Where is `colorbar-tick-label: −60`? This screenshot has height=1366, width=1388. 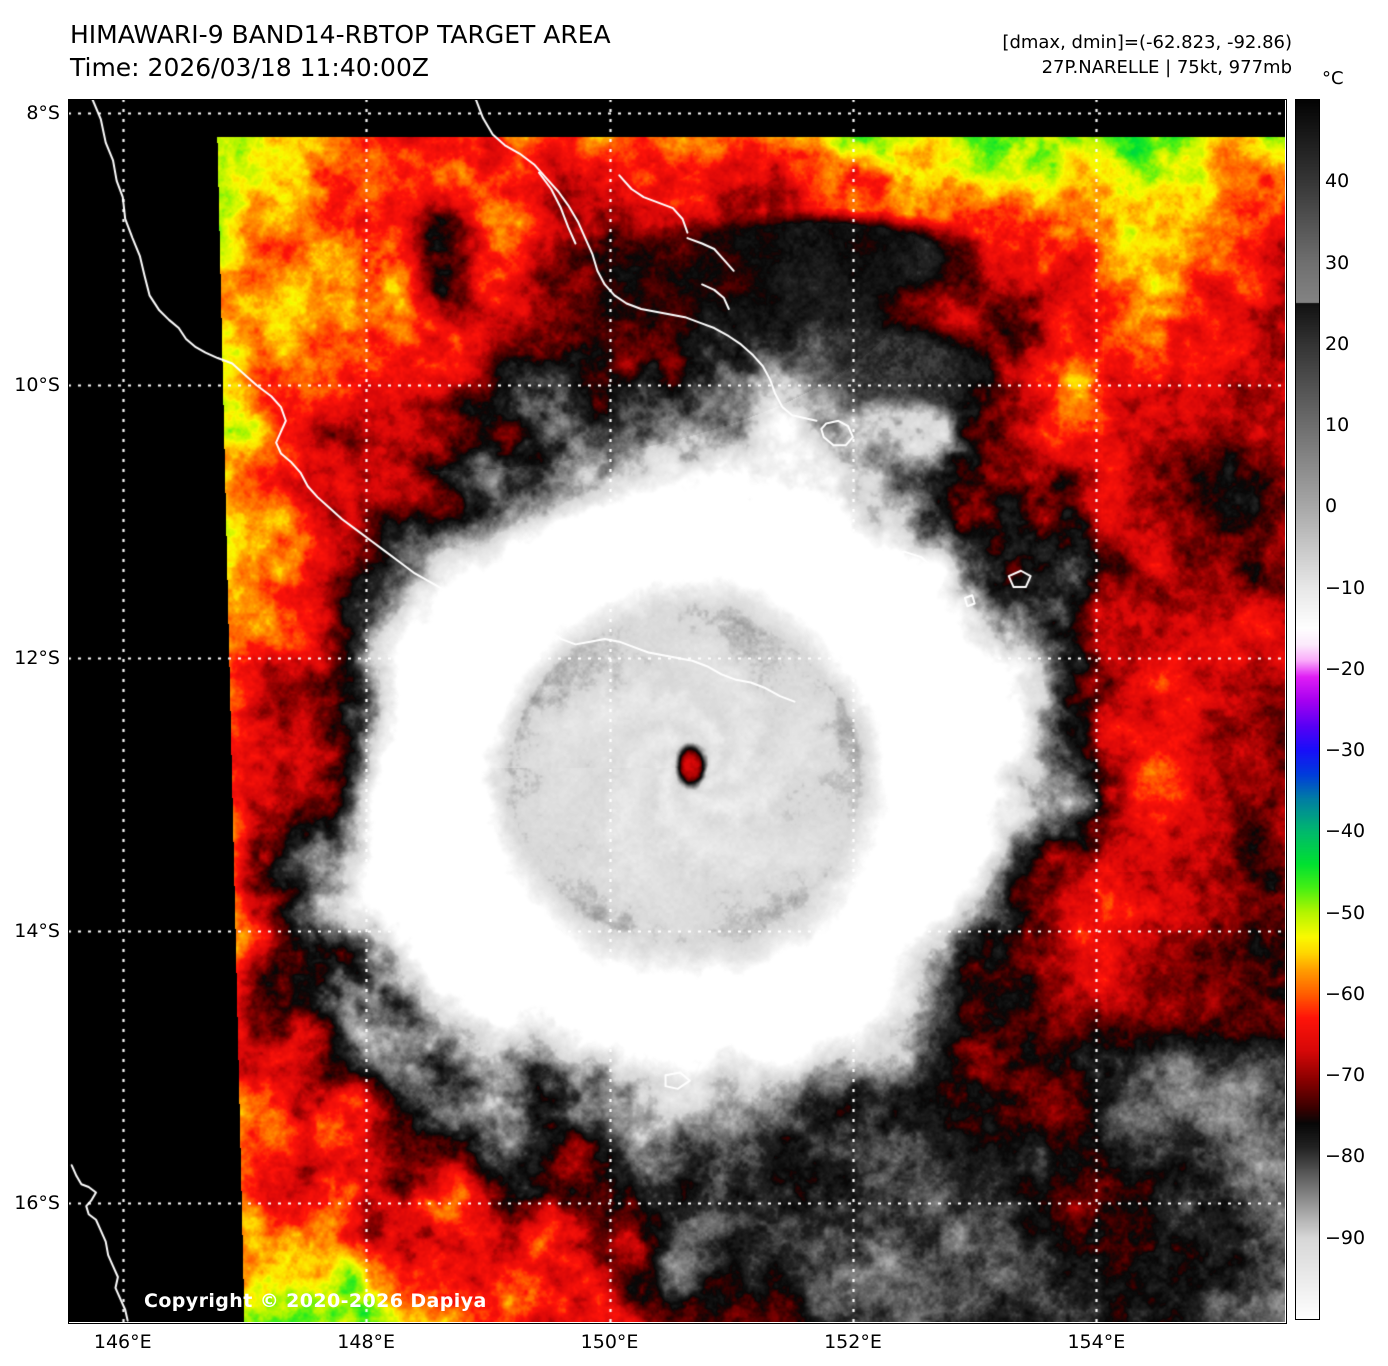
colorbar-tick-label: −60 is located at coordinates (1345, 993).